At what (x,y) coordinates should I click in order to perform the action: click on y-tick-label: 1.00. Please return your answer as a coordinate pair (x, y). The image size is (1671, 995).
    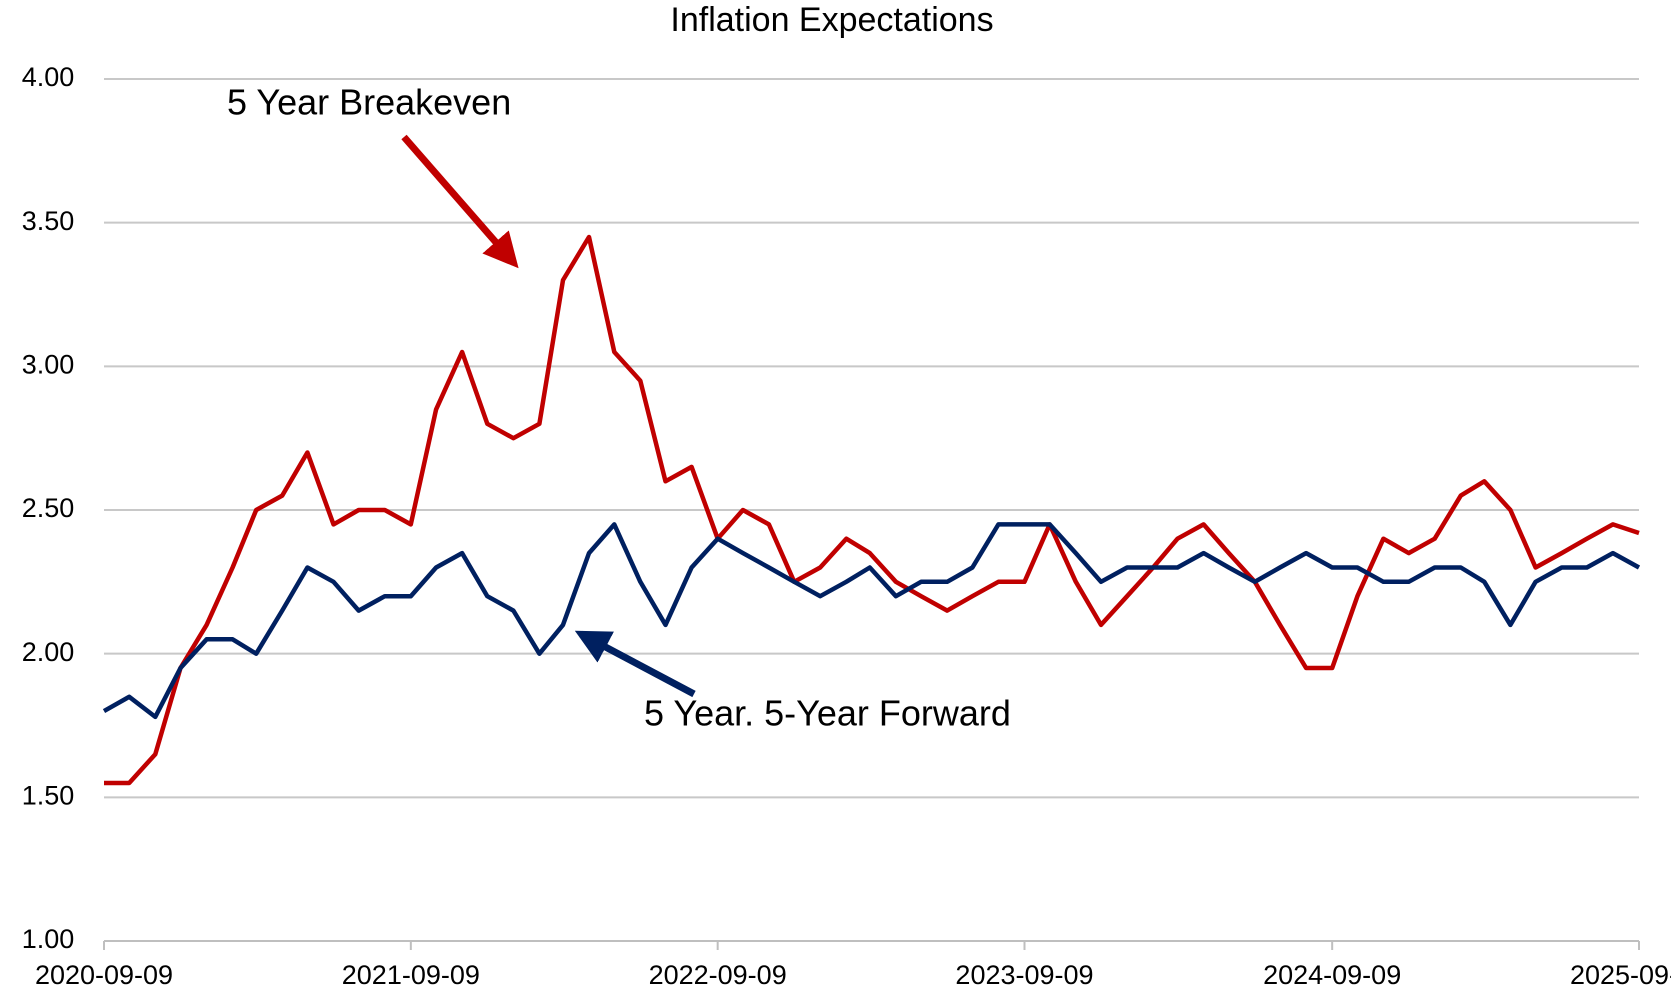
    Looking at the image, I should click on (48, 939).